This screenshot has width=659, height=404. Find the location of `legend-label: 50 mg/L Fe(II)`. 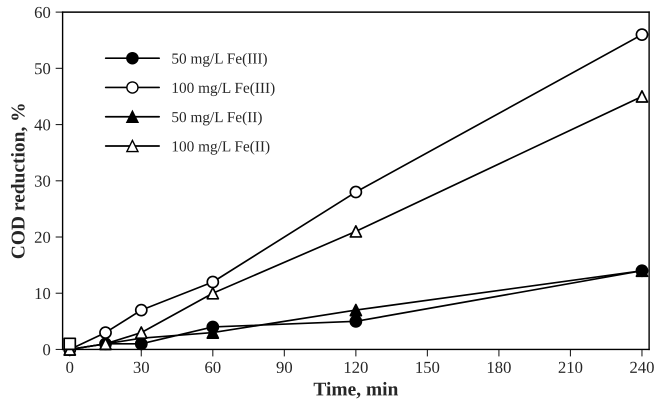

legend-label: 50 mg/L Fe(II) is located at coordinates (217, 118).